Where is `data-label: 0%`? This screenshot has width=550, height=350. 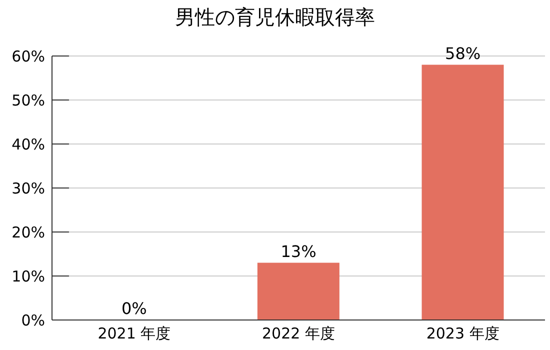 data-label: 0% is located at coordinates (134, 308).